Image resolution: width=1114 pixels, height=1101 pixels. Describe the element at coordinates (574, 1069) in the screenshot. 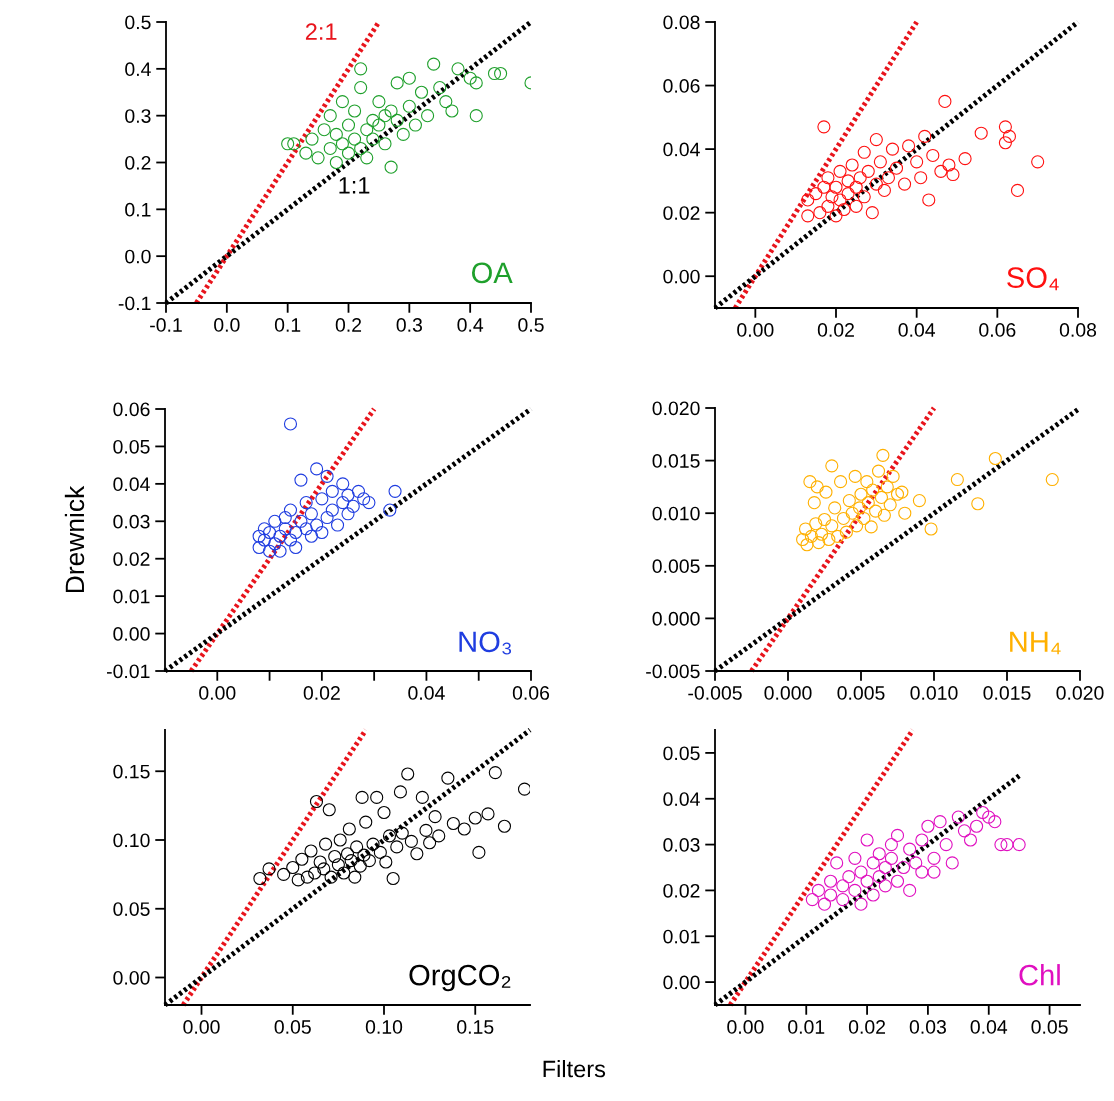

I see `x-axis-title: Filters` at that location.